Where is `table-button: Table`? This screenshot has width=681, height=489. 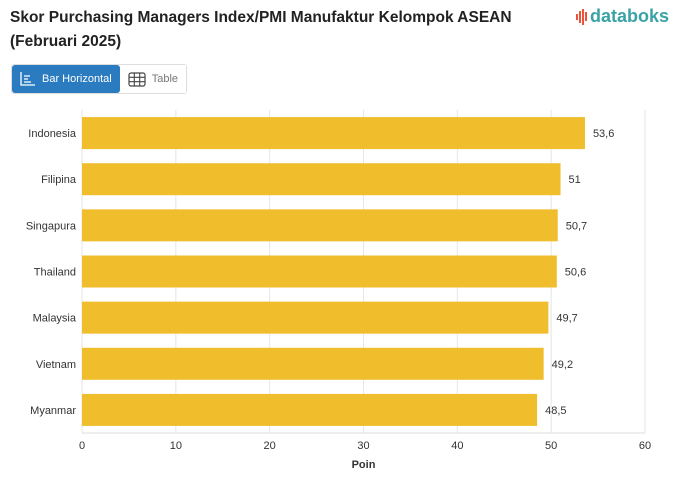
table-button: Table is located at coordinates (152, 79).